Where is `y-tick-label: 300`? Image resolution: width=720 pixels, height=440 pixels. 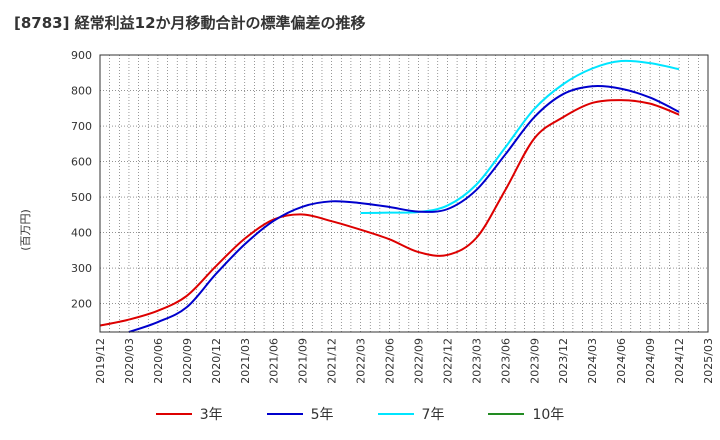 y-tick-label: 300 is located at coordinates (81, 268).